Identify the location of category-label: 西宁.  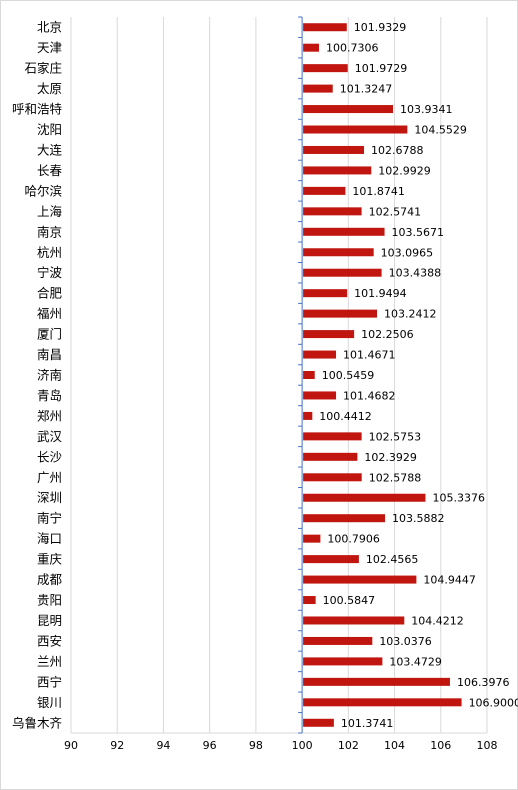
(49, 681).